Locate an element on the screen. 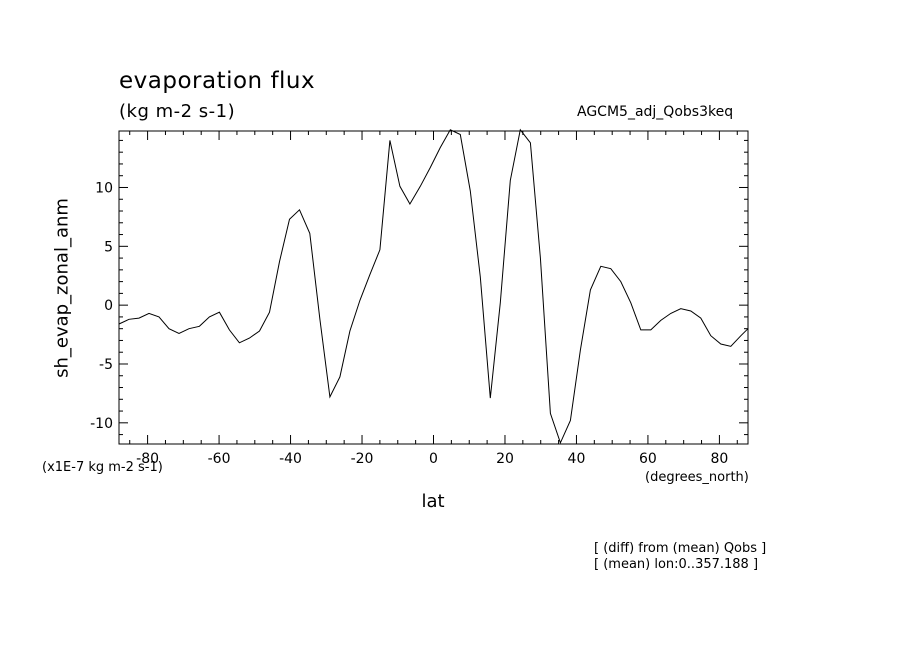 Image resolution: width=904 pixels, height=654 pixels. x-tick-label: -20 is located at coordinates (362, 459).